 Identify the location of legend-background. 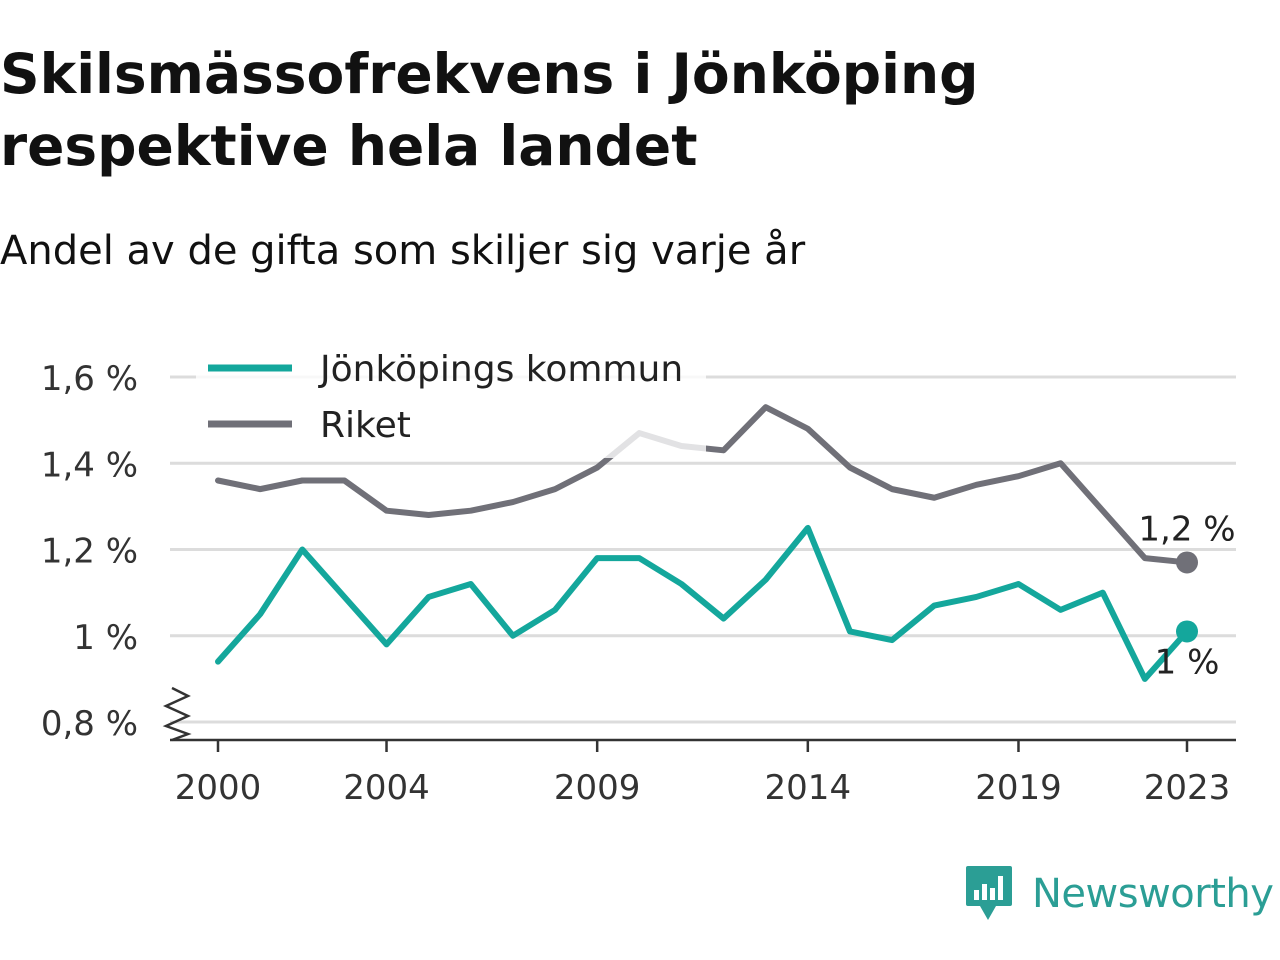
(451, 399).